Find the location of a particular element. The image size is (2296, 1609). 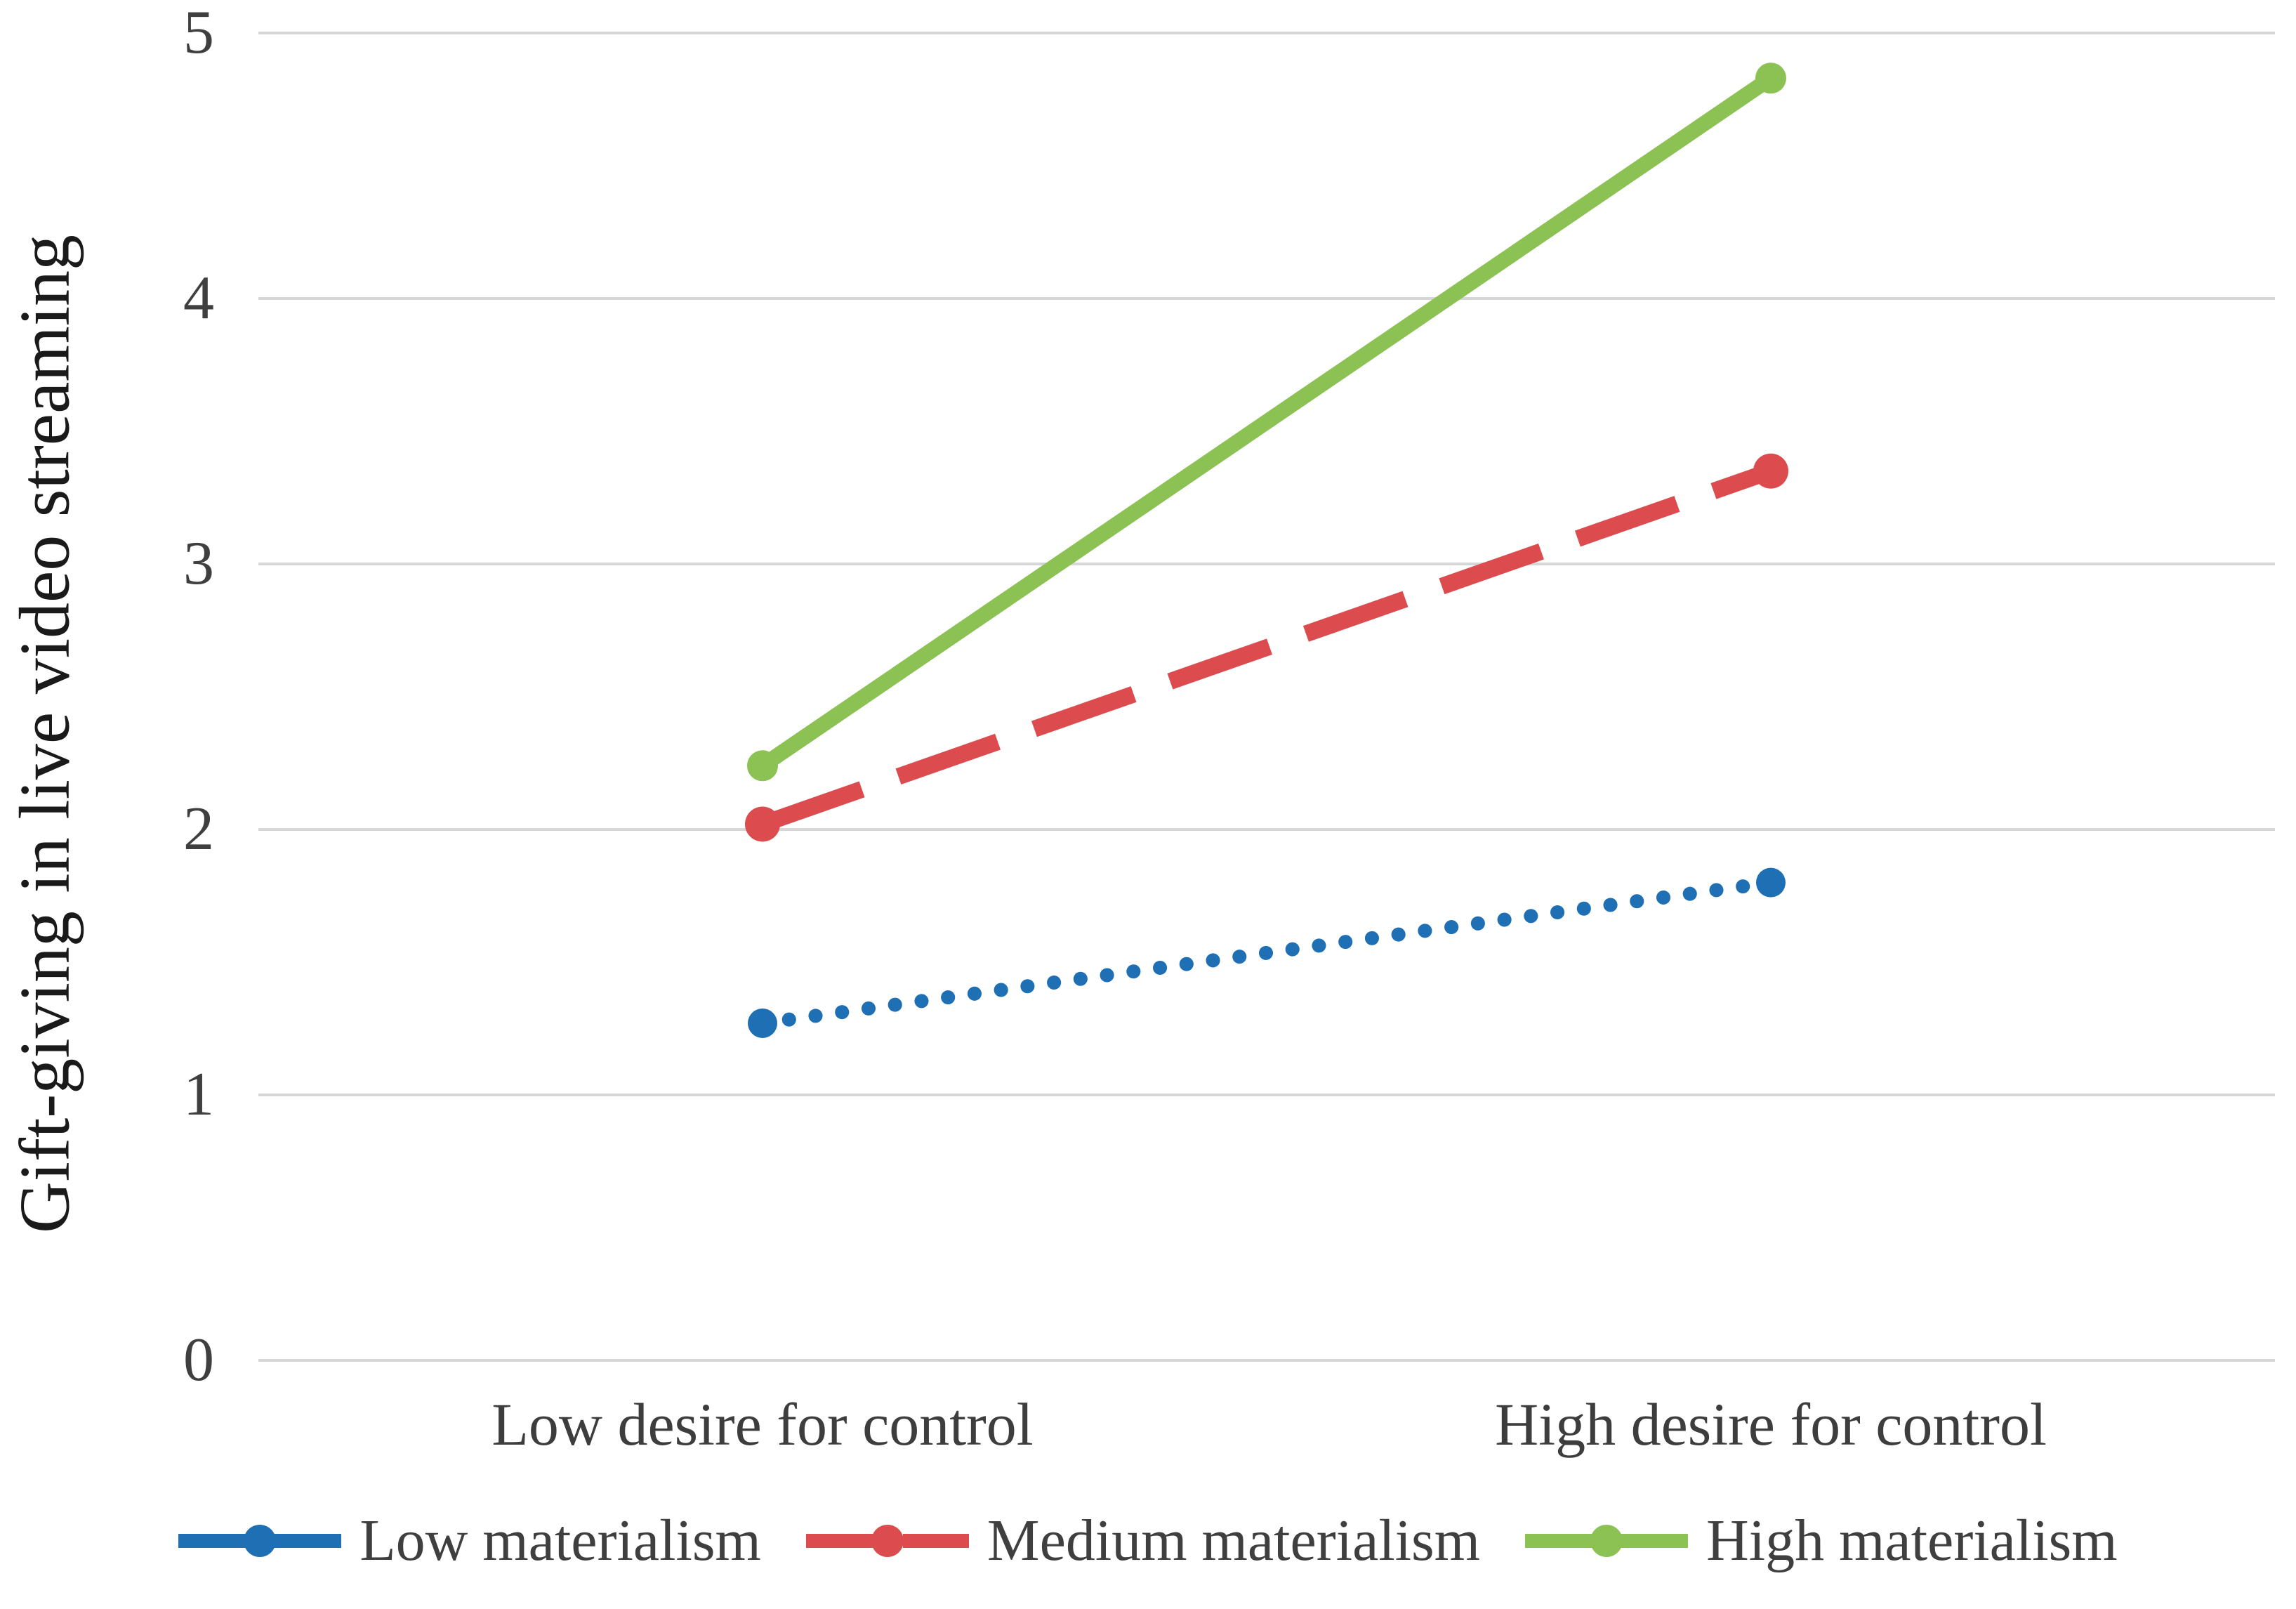

legend-label-high-materialism: High materialism is located at coordinates (1912, 1540).